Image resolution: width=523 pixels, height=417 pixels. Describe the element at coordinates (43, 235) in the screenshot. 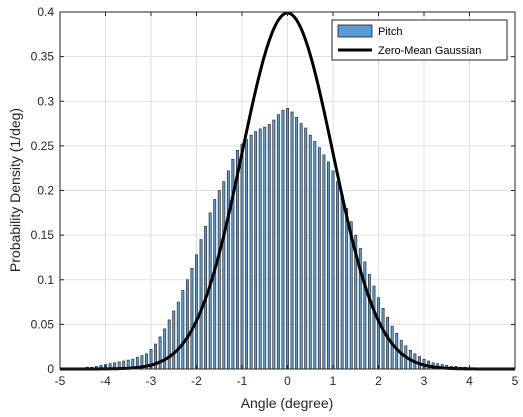

I see `y-tick-label: 0.15` at that location.